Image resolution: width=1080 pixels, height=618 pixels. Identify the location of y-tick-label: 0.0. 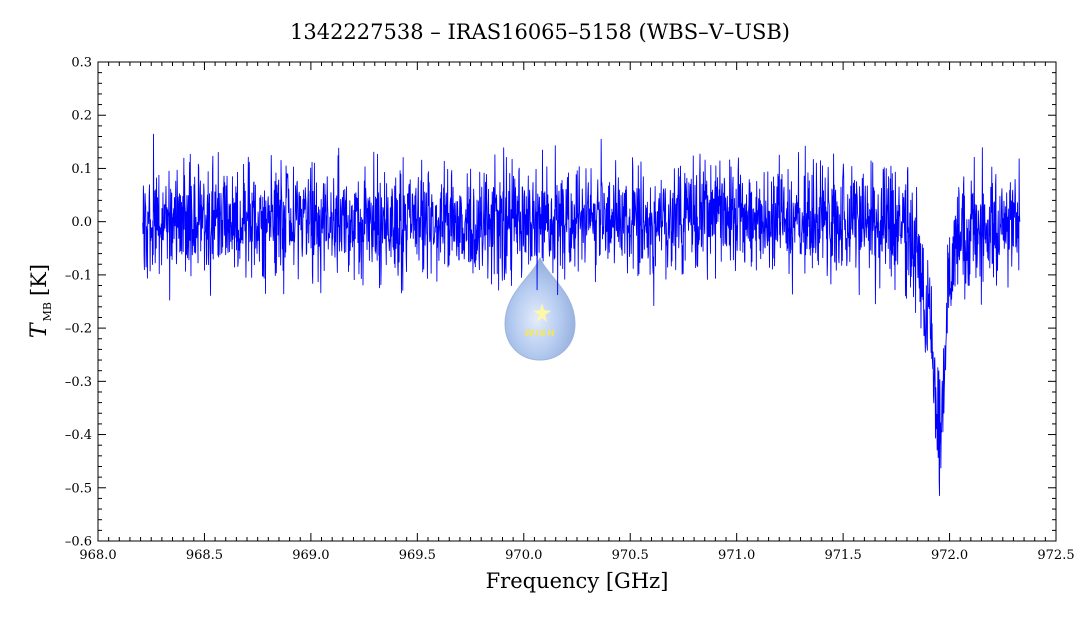
(81, 222).